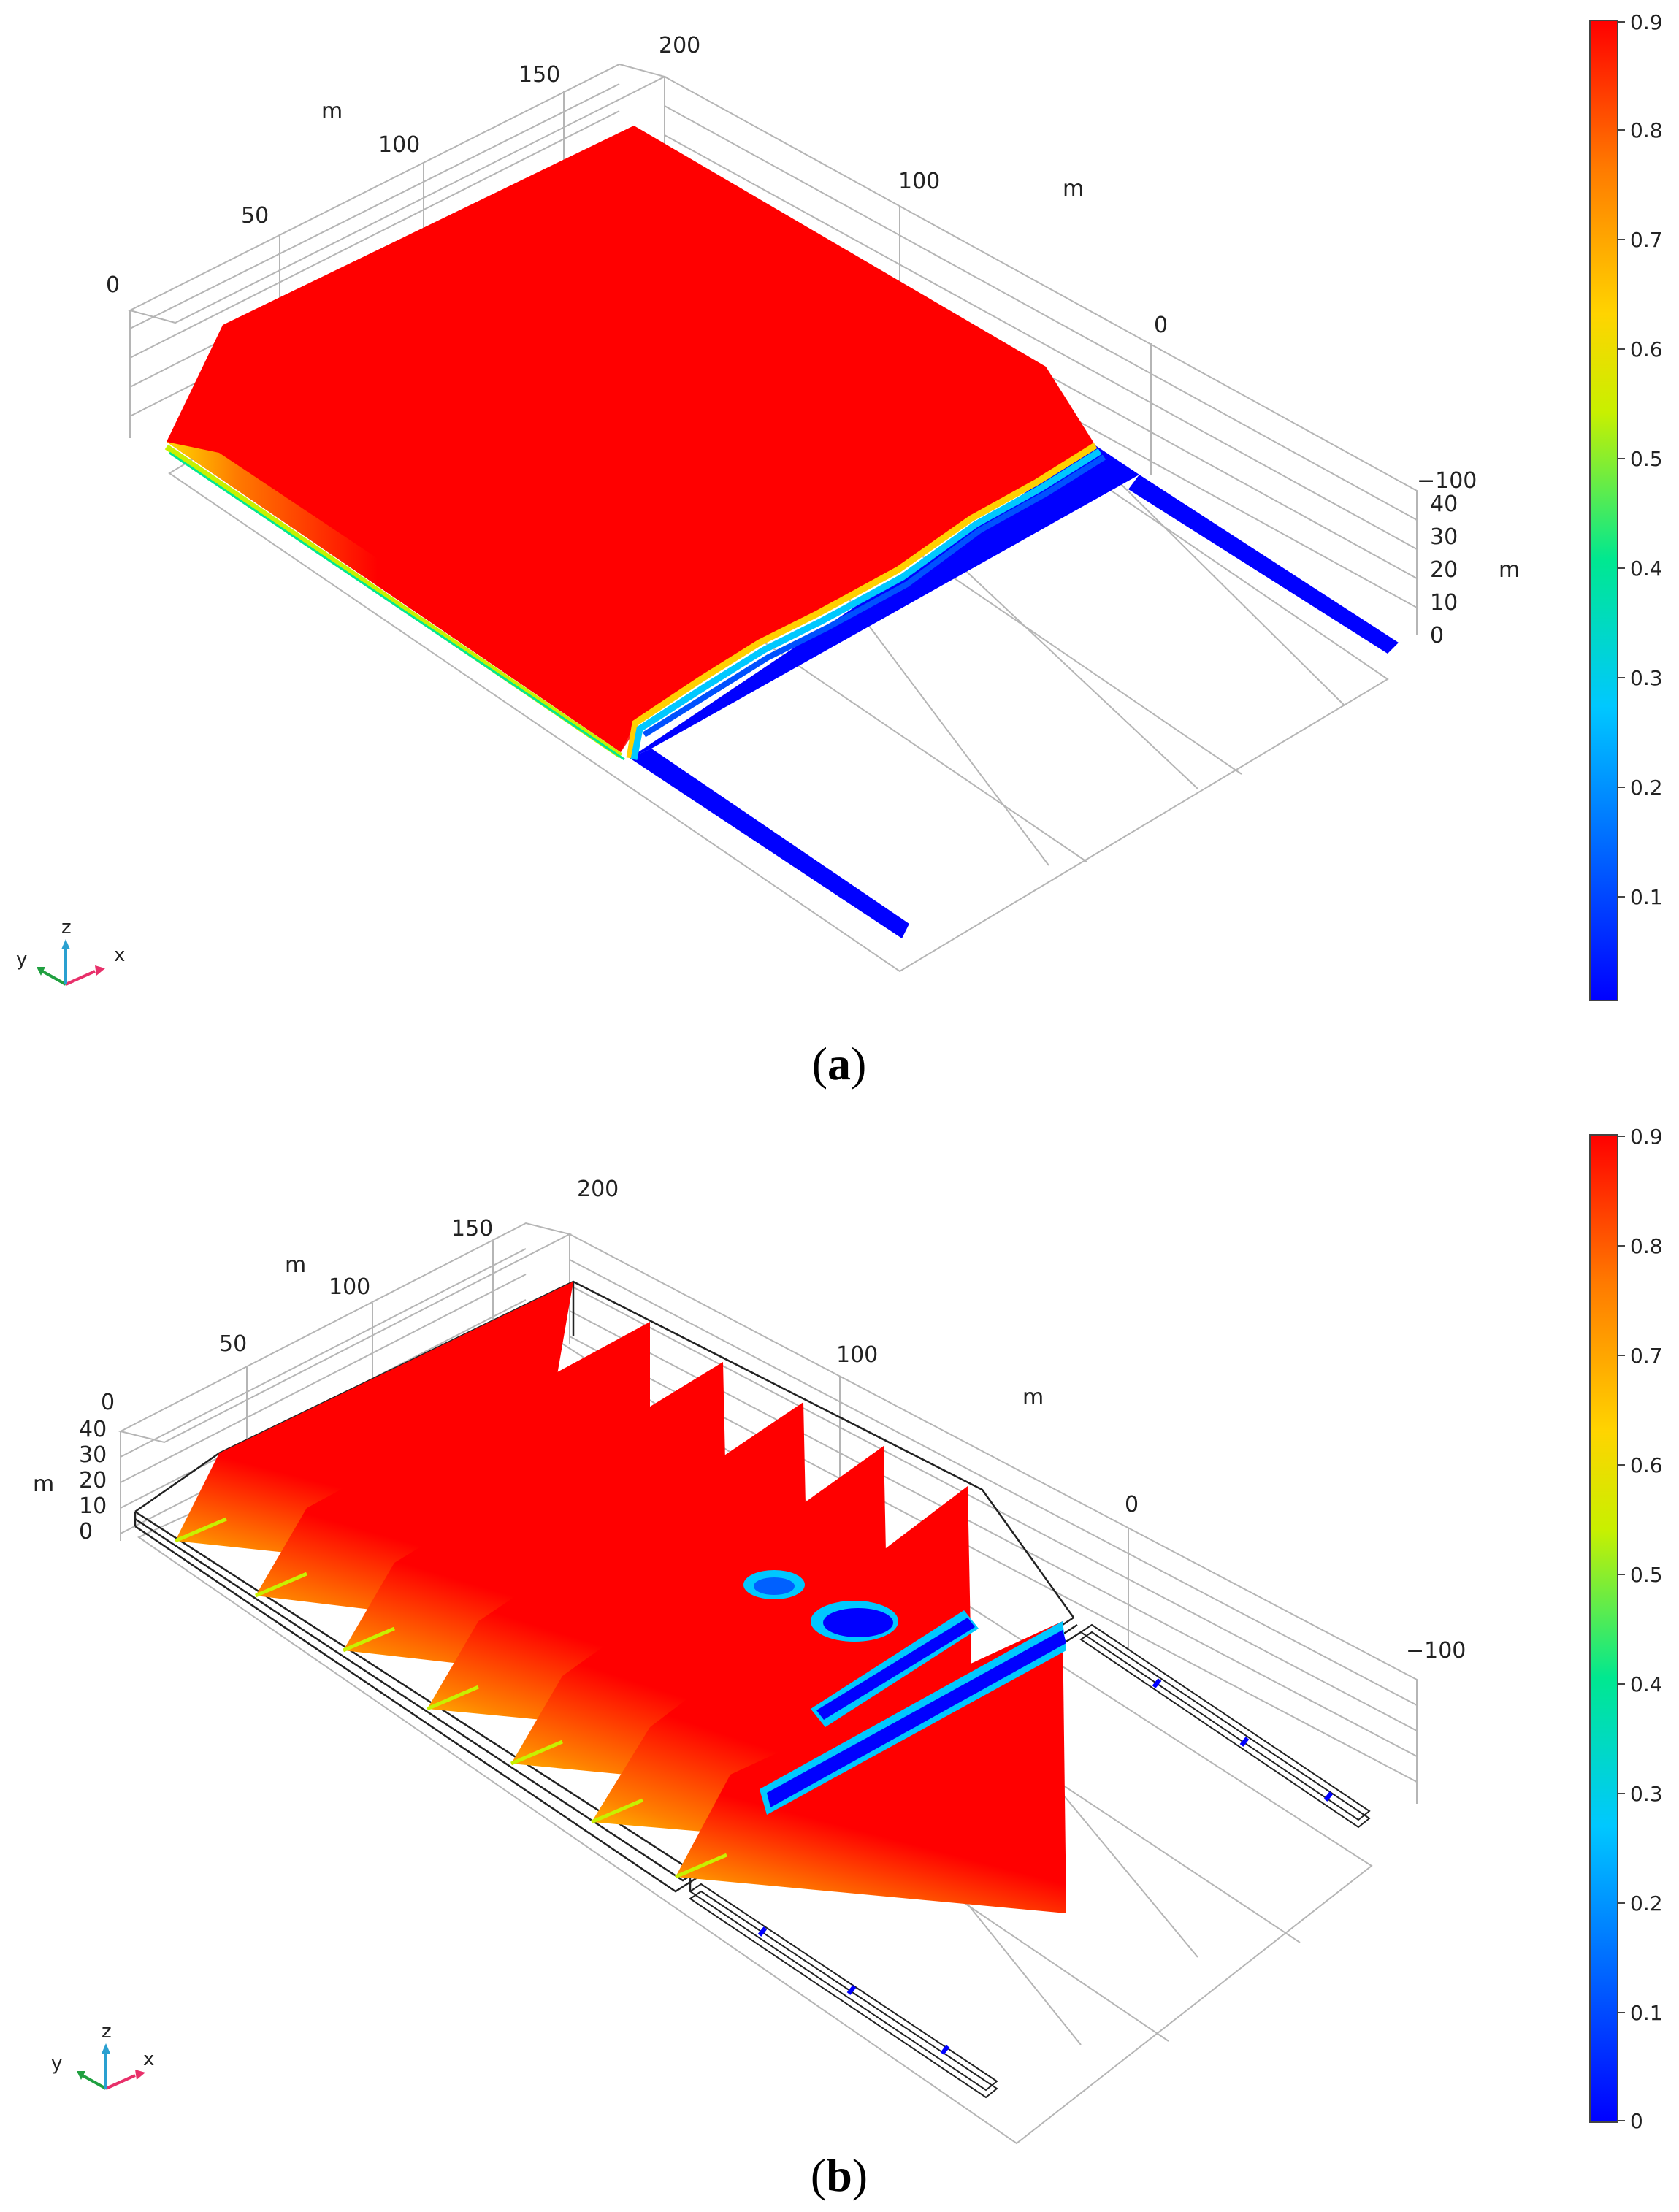 The width and height of the screenshot is (1679, 2212). Describe the element at coordinates (113, 285) in the screenshot. I see `tick-top-0: 0` at that location.